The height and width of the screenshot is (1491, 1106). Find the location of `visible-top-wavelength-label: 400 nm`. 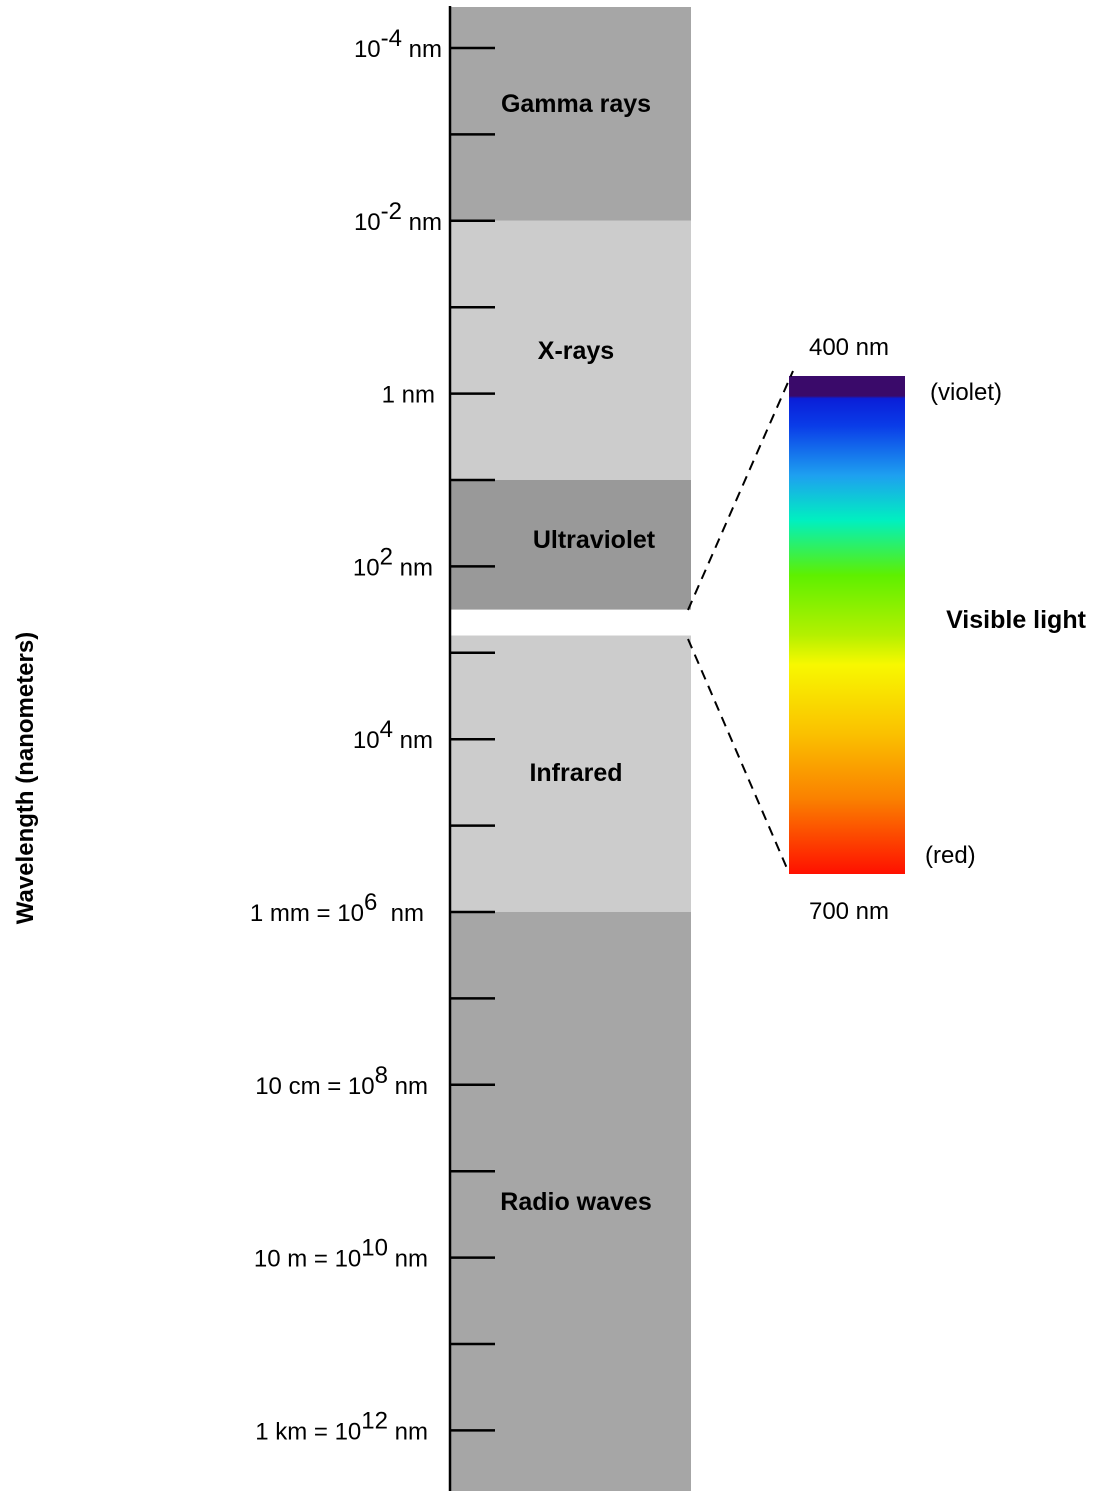

visible-top-wavelength-label: 400 nm is located at coordinates (849, 347).